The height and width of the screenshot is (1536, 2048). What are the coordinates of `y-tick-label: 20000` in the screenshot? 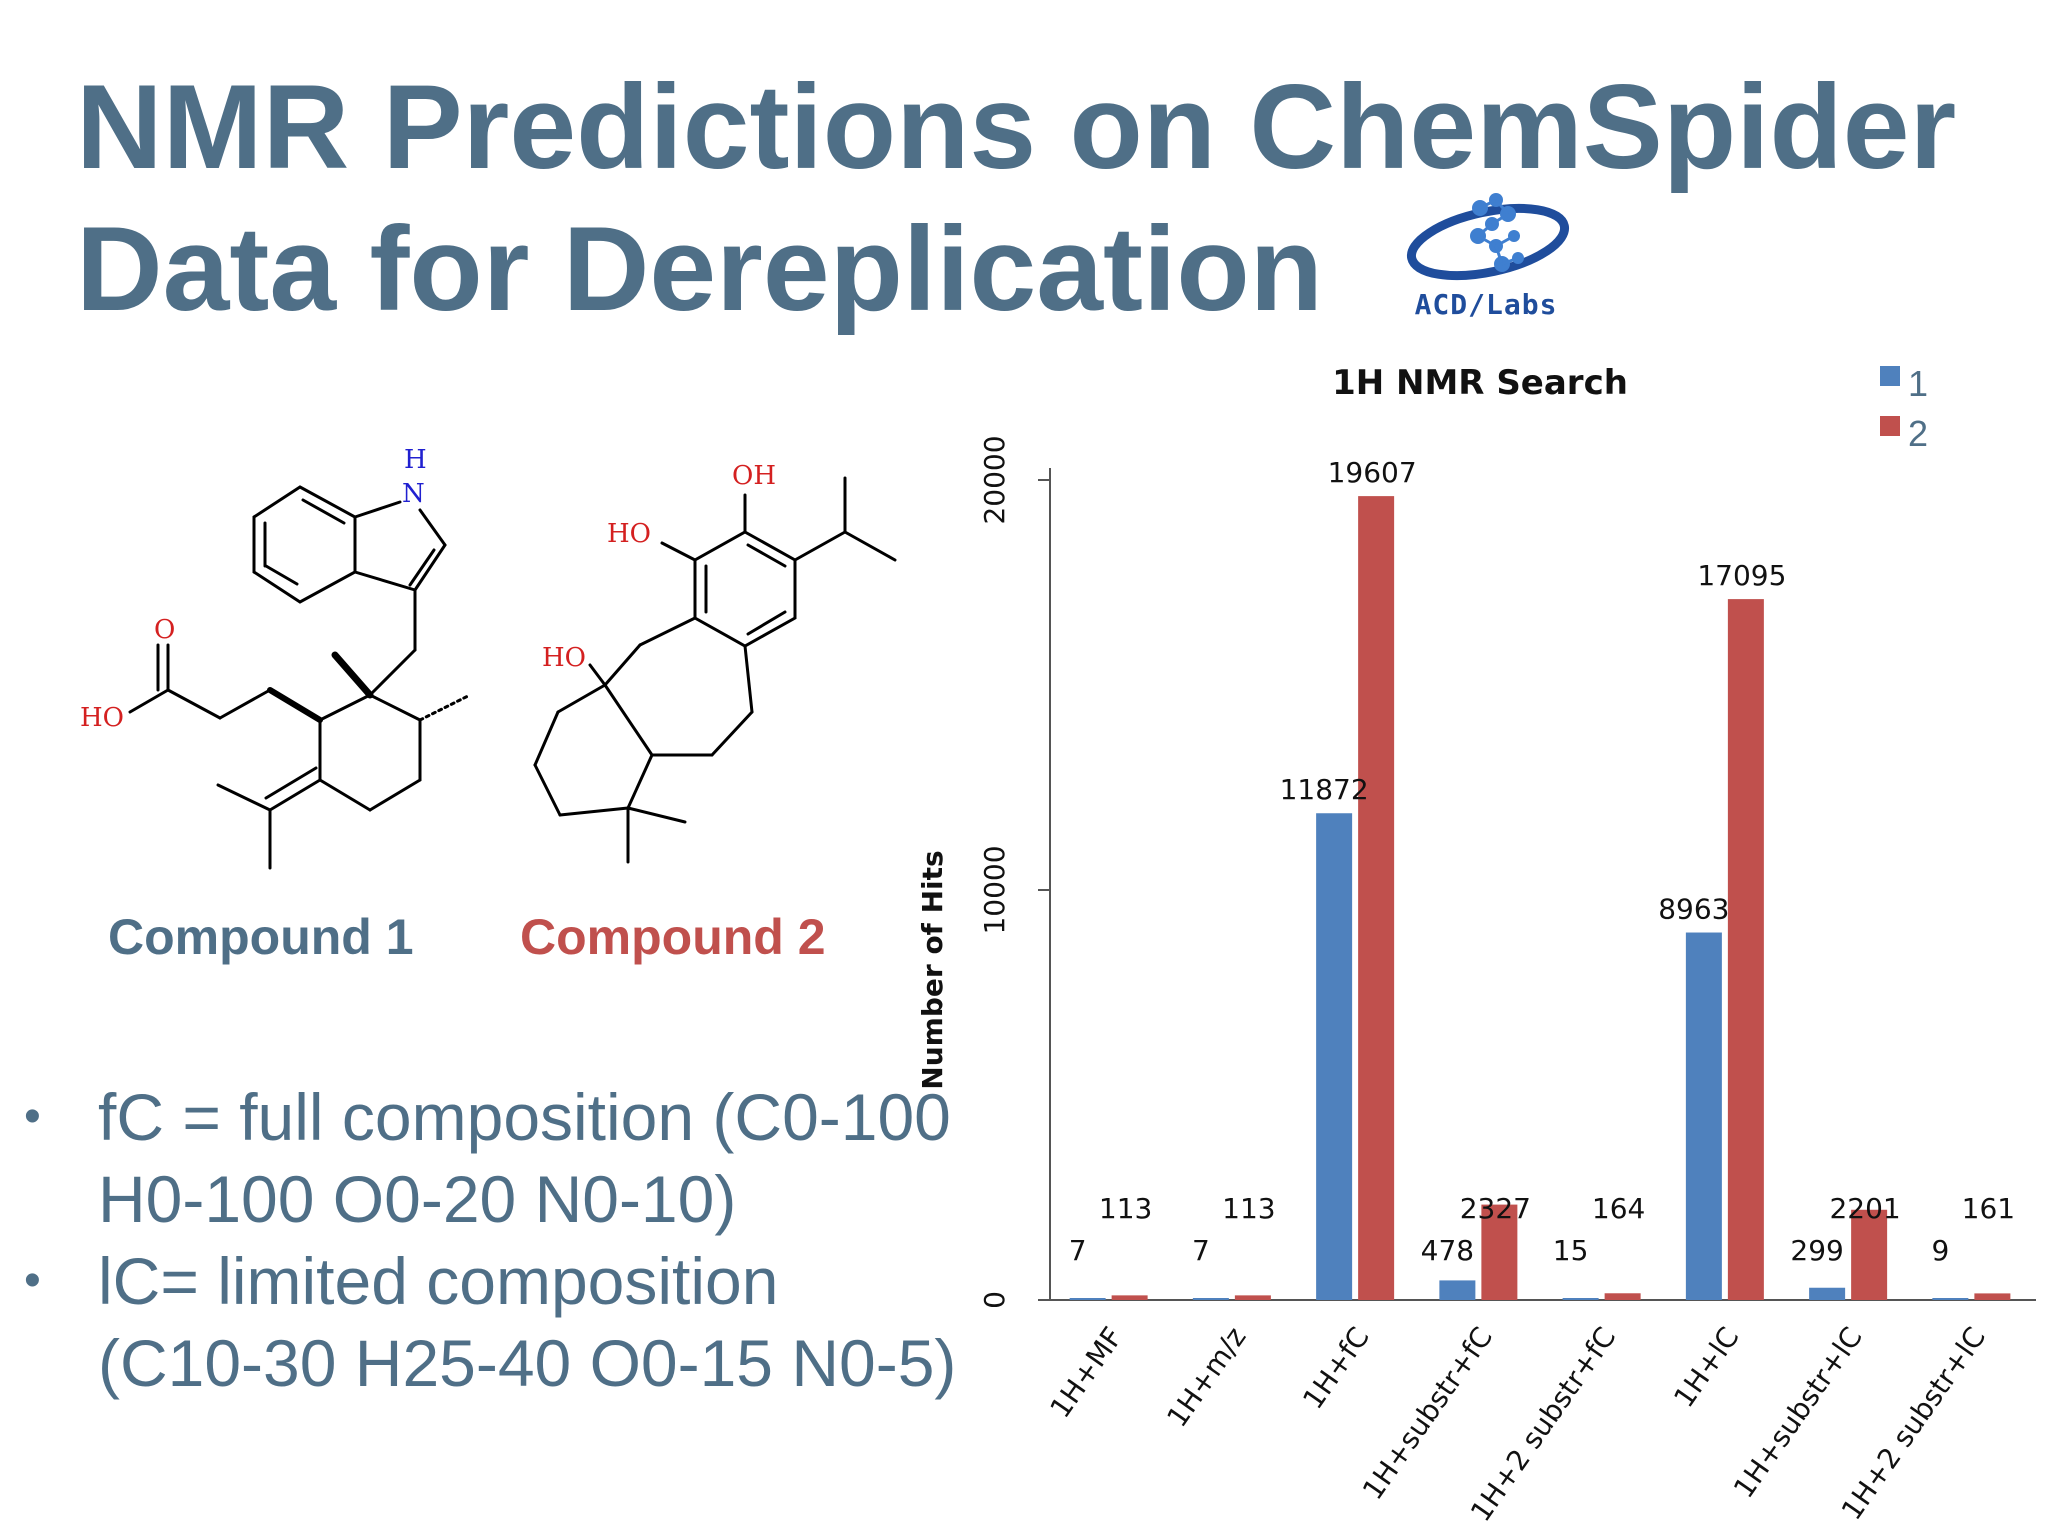 It's located at (994, 479).